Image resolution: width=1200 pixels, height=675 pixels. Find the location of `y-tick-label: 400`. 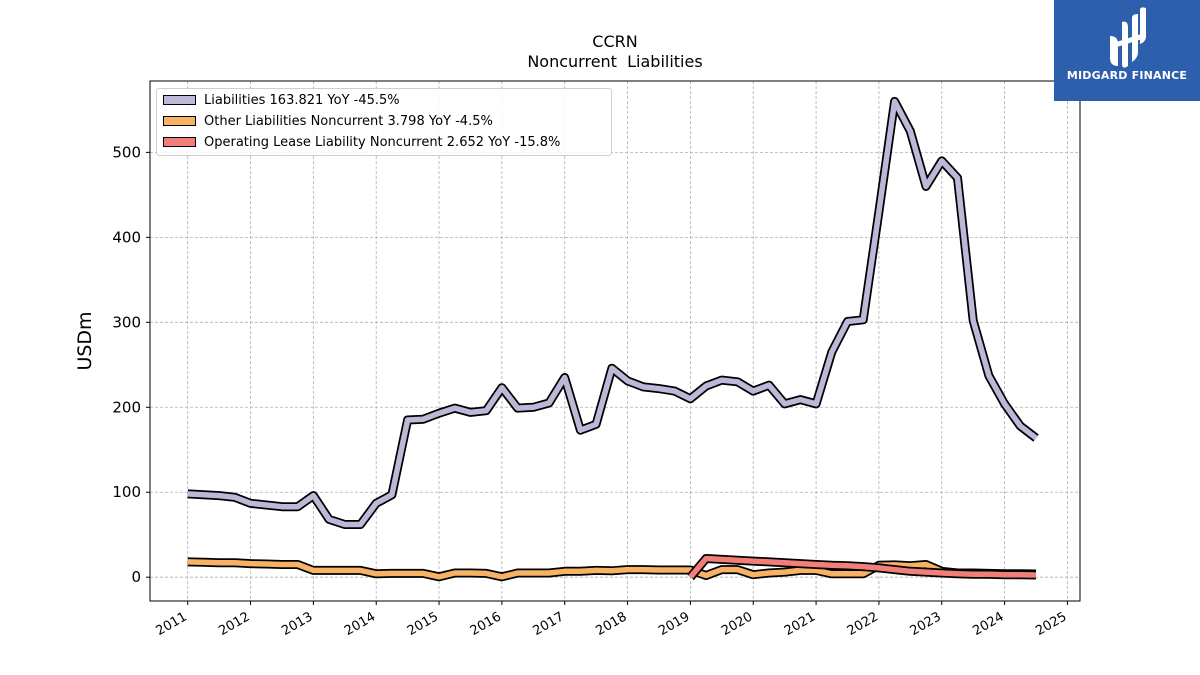

y-tick-label: 400 is located at coordinates (126, 237).